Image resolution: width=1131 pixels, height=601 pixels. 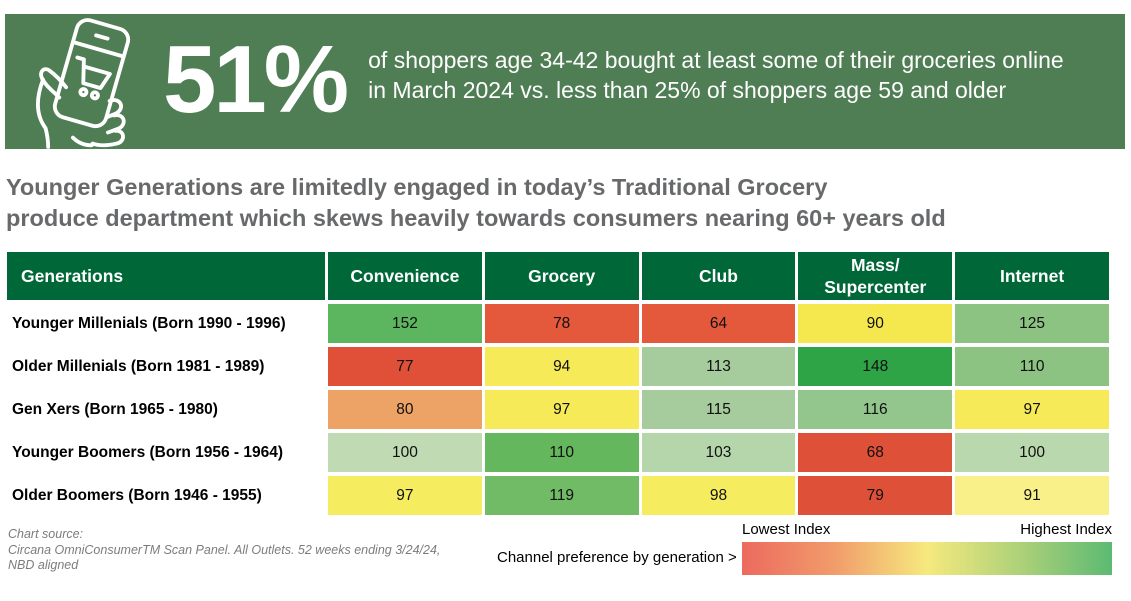 I want to click on legend-high-label: Highest Index, so click(x=1066, y=529).